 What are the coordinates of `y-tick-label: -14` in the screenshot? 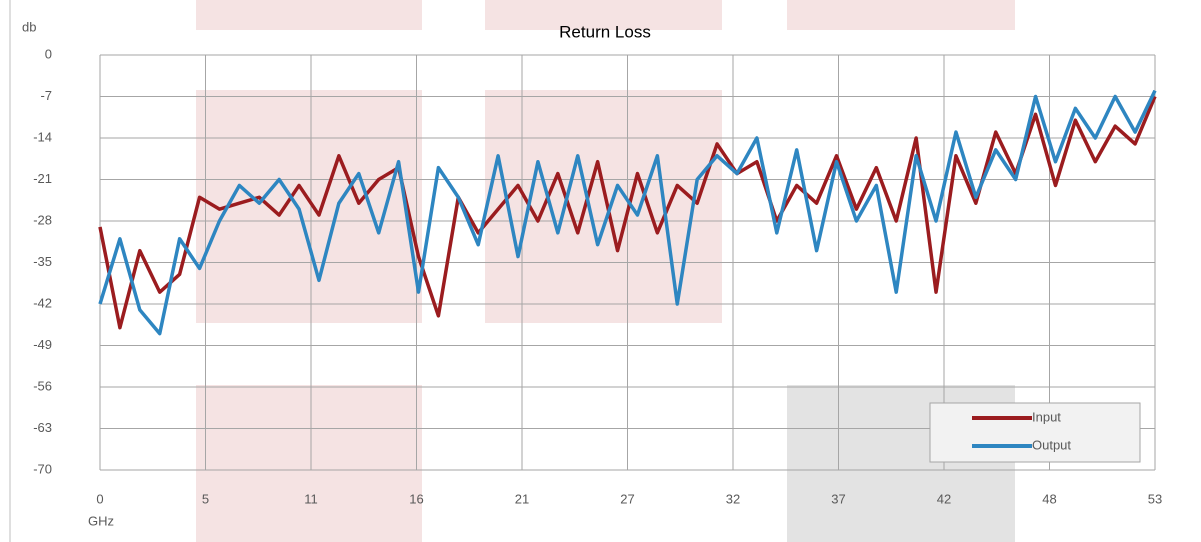 It's located at (42, 136).